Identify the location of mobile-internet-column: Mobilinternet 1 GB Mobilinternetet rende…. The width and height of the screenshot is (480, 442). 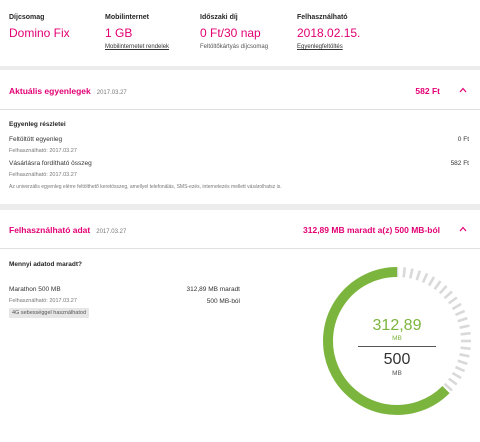
(137, 32).